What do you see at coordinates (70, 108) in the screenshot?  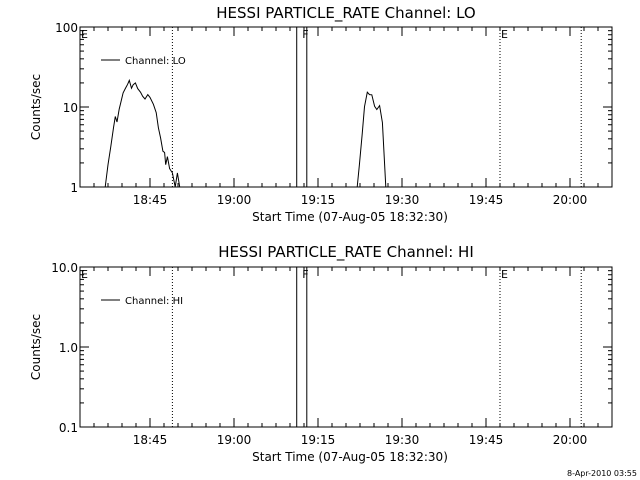 I see `y-tick-label: 10` at bounding box center [70, 108].